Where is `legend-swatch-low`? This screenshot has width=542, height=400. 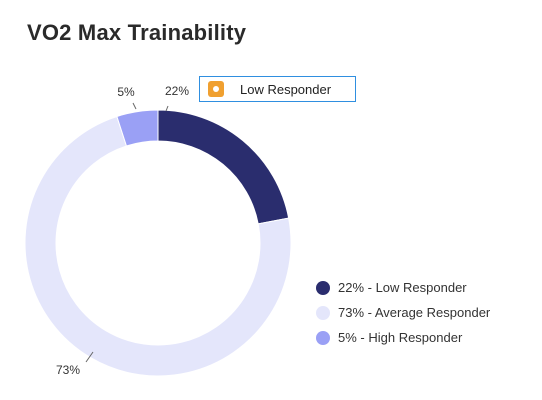
legend-swatch-low is located at coordinates (323, 287).